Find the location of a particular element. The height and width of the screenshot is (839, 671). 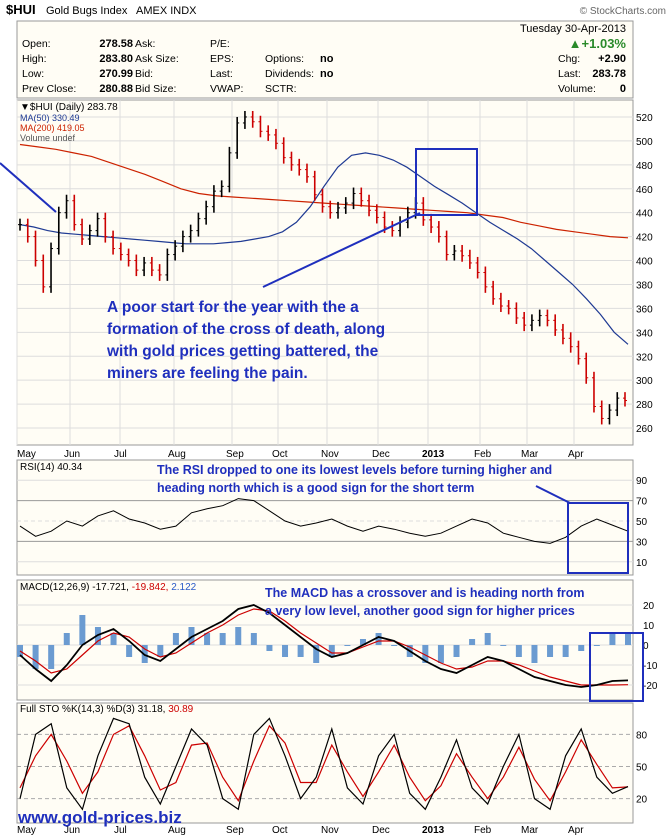

rsi-pointer-line is located at coordinates (553, 494).